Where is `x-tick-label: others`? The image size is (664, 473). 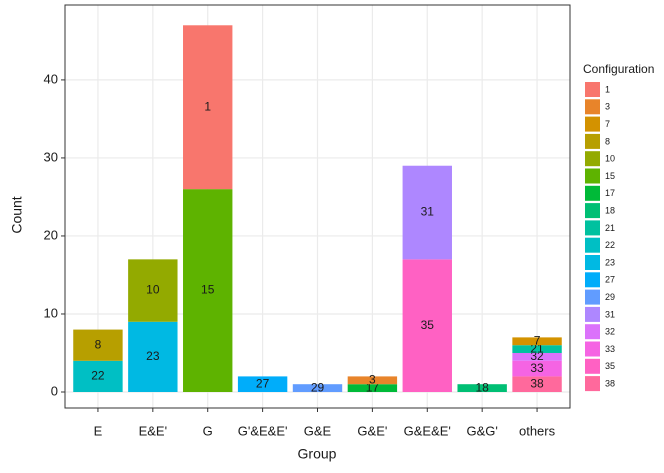 x-tick-label: others is located at coordinates (537, 430).